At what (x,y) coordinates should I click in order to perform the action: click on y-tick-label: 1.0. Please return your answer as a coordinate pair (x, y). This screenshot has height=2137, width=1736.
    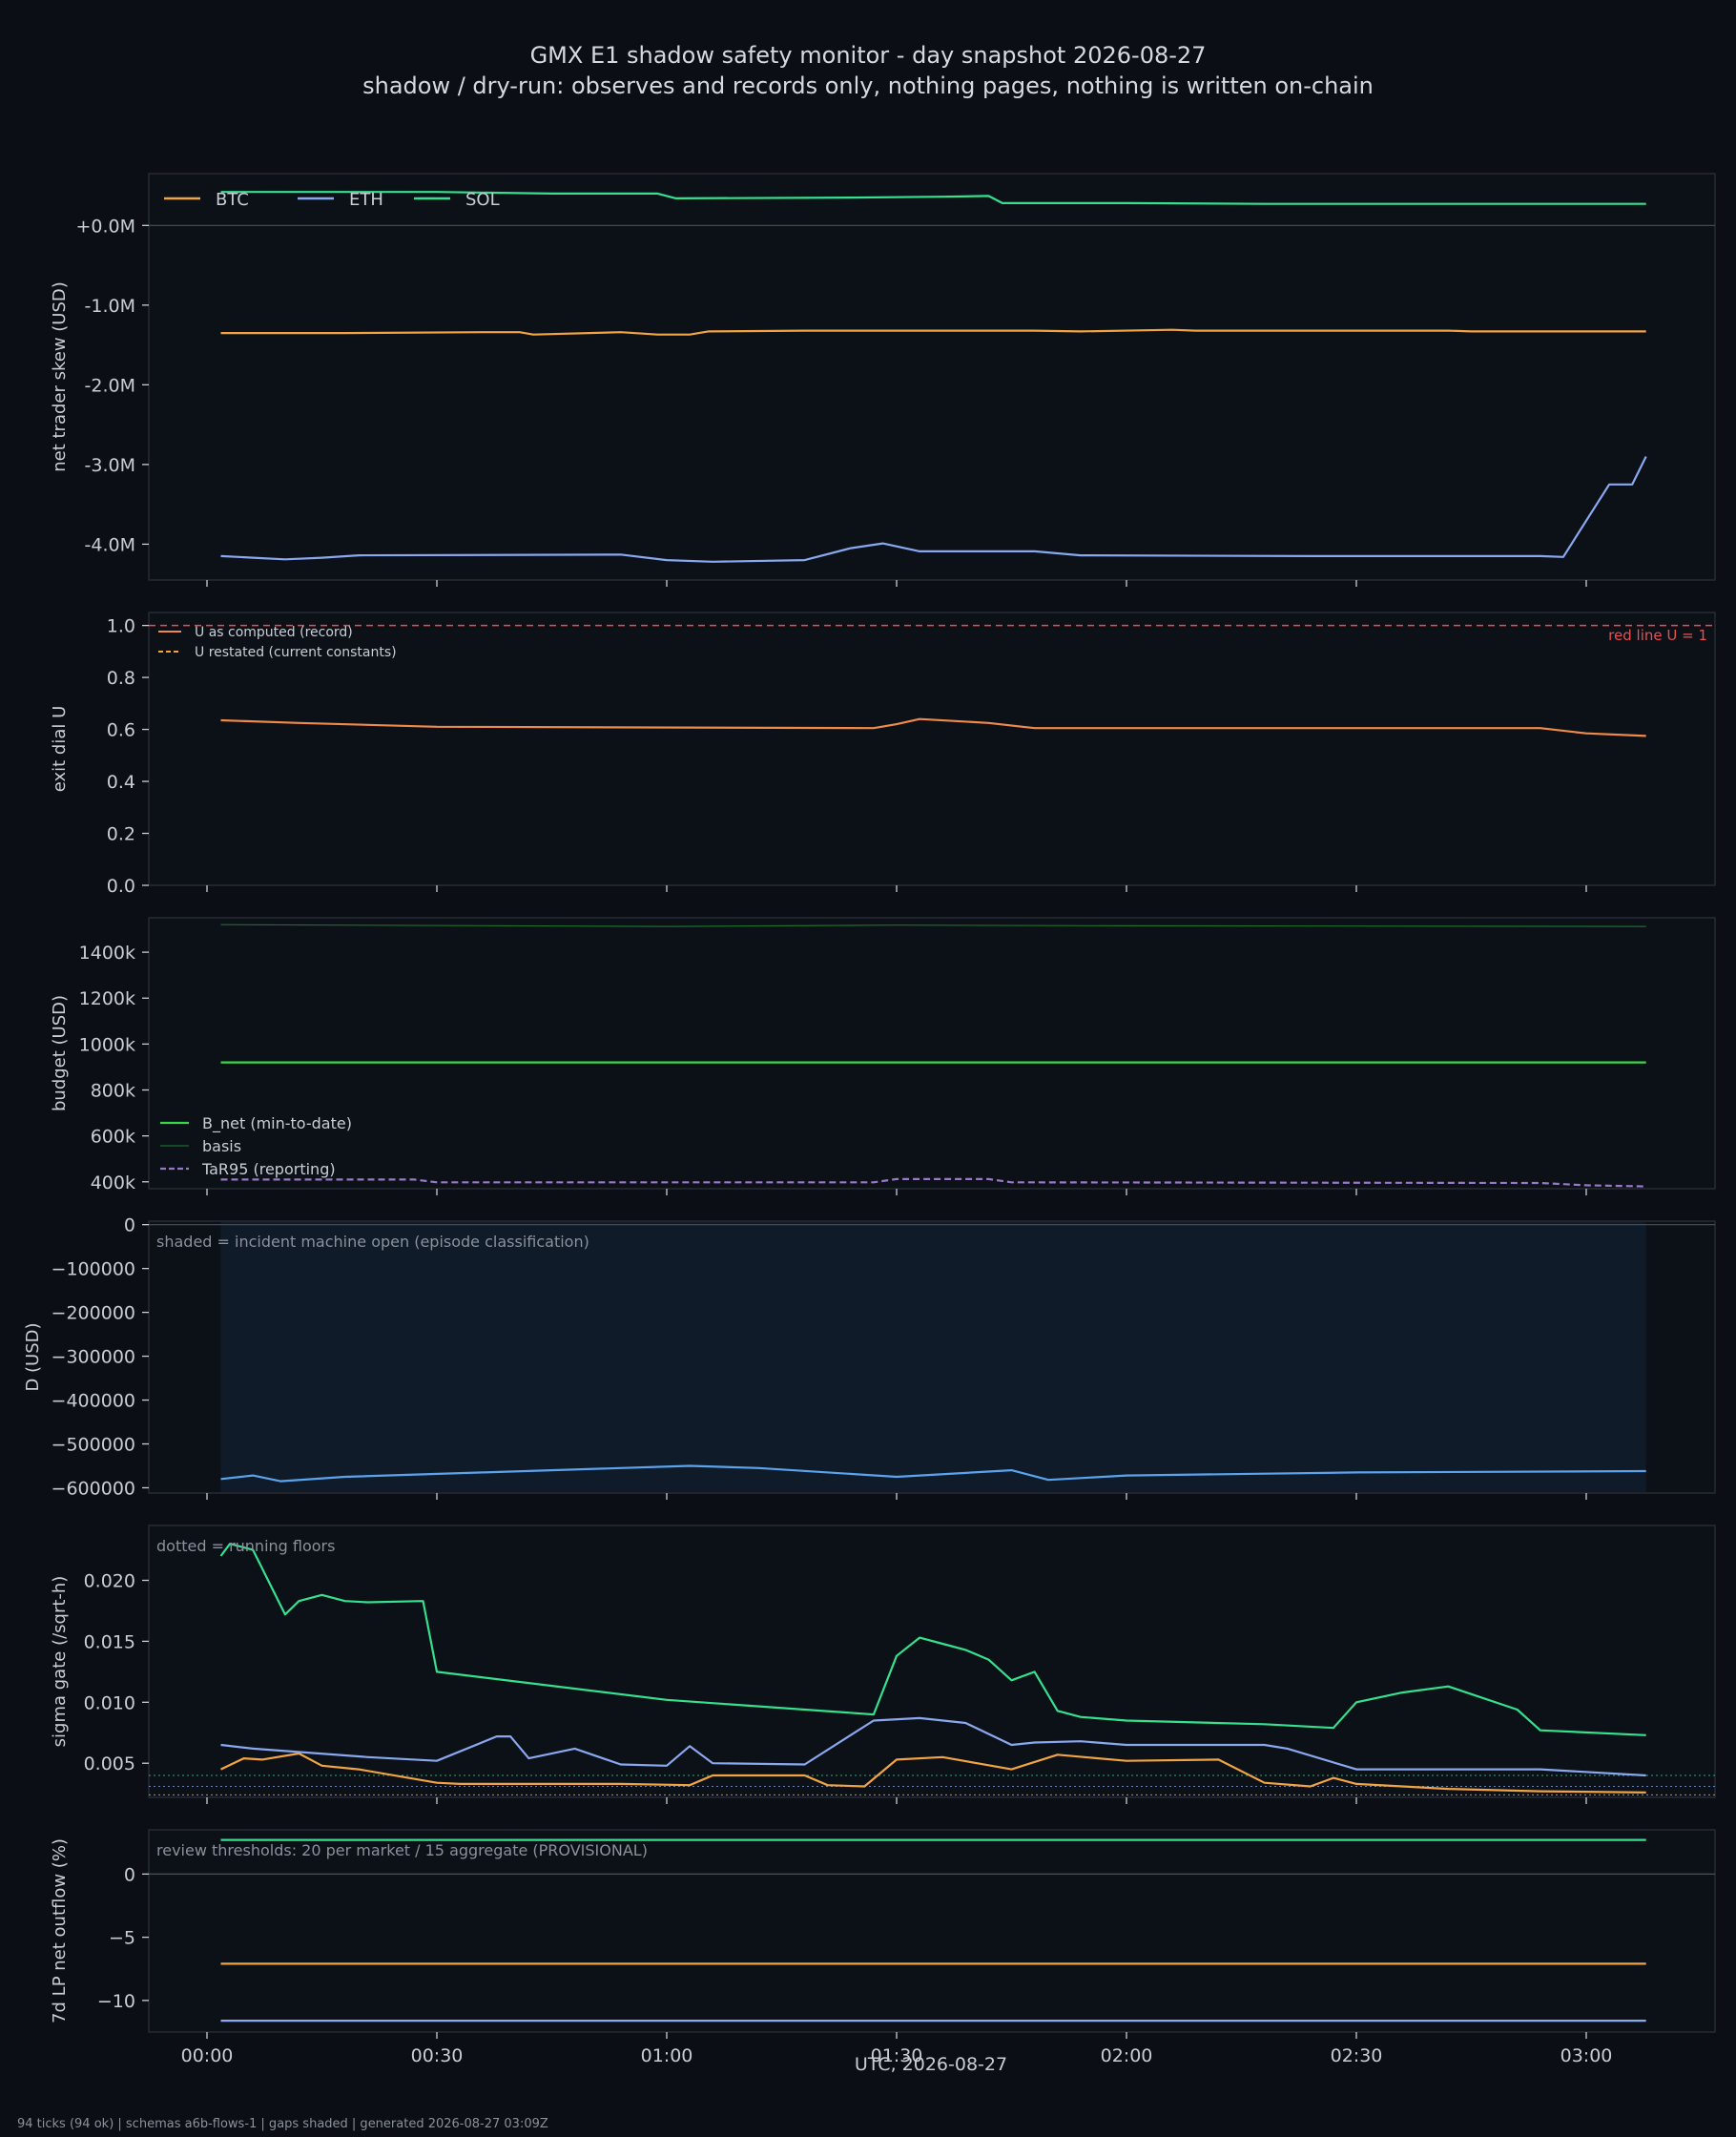
    Looking at the image, I should click on (121, 626).